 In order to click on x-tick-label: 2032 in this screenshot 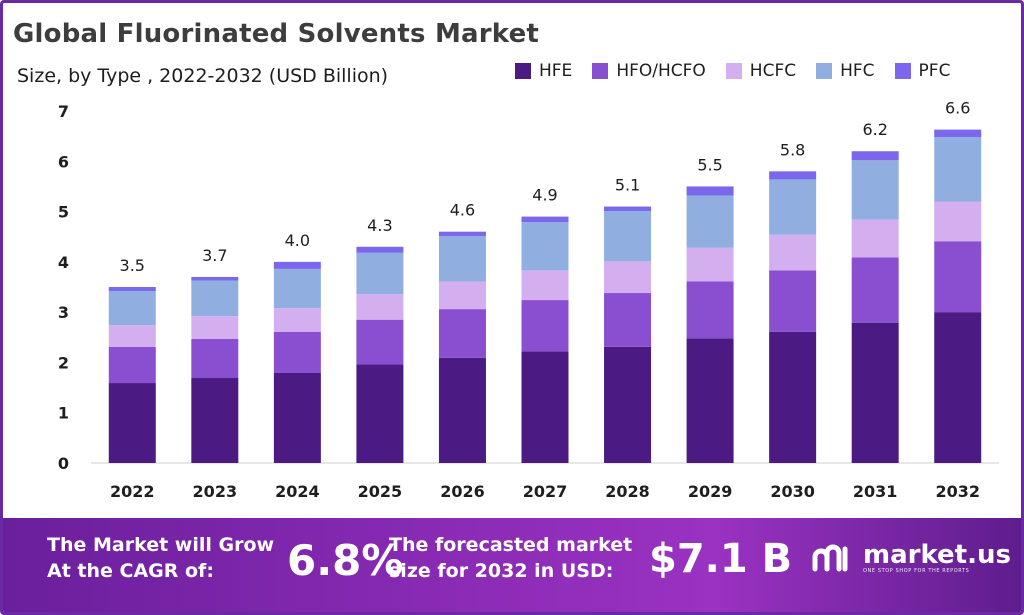, I will do `click(957, 491)`.